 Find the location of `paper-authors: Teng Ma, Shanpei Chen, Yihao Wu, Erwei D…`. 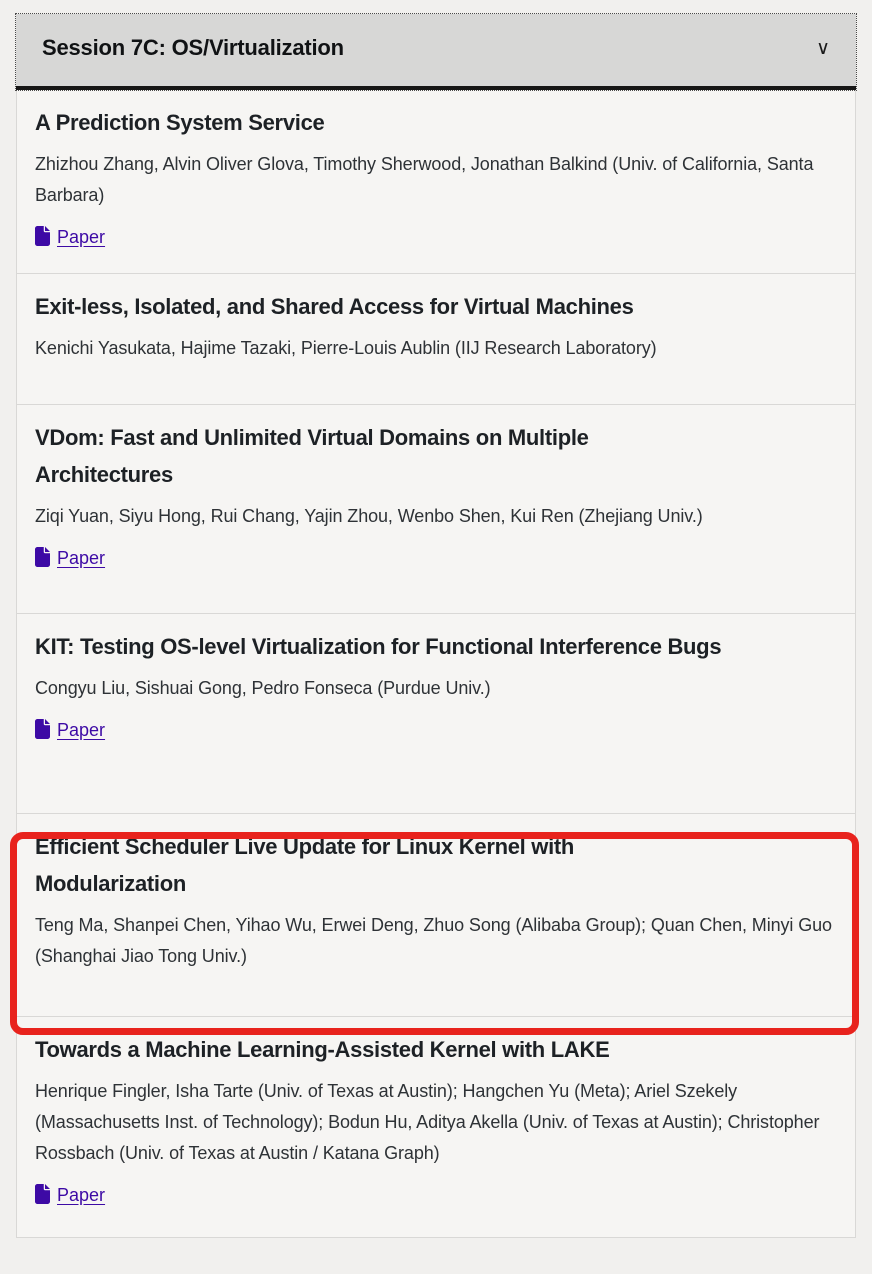

paper-authors: Teng Ma, Shanpei Chen, Yihao Wu, Erwei D… is located at coordinates (433, 940).